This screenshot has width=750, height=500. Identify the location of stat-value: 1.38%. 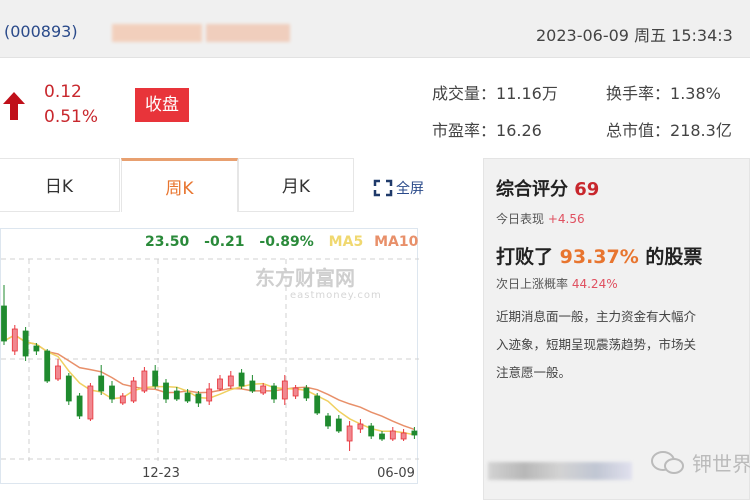
(695, 93).